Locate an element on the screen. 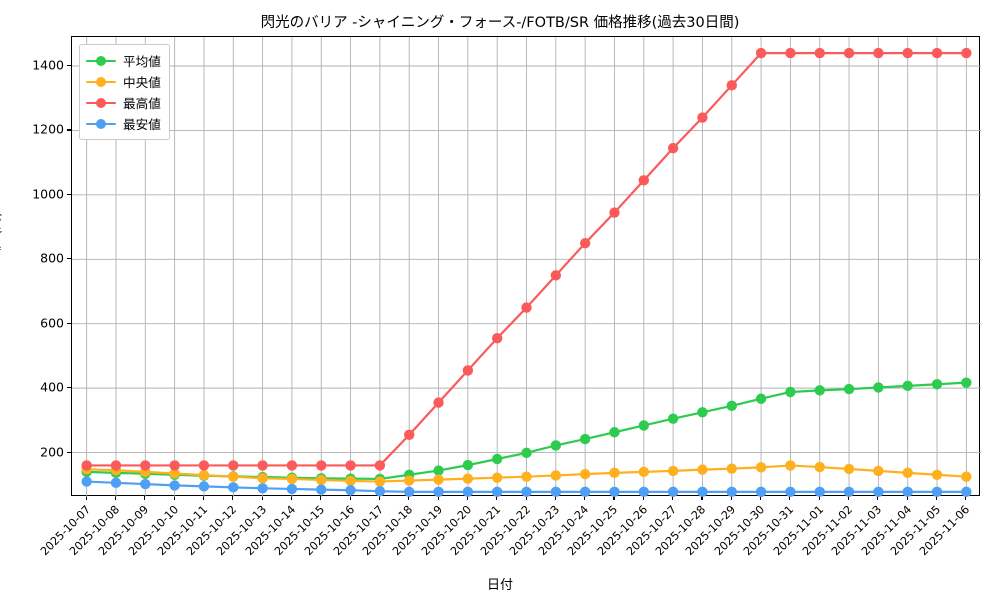 This screenshot has width=1000, height=600. x-axis-tick-label: 2025-11-02 is located at coordinates (828, 531).